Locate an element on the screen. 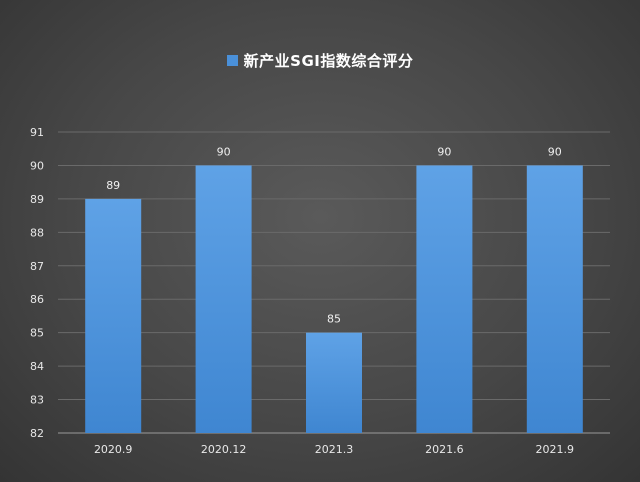 The height and width of the screenshot is (482, 640). y-tick-label: 89 is located at coordinates (37, 199).